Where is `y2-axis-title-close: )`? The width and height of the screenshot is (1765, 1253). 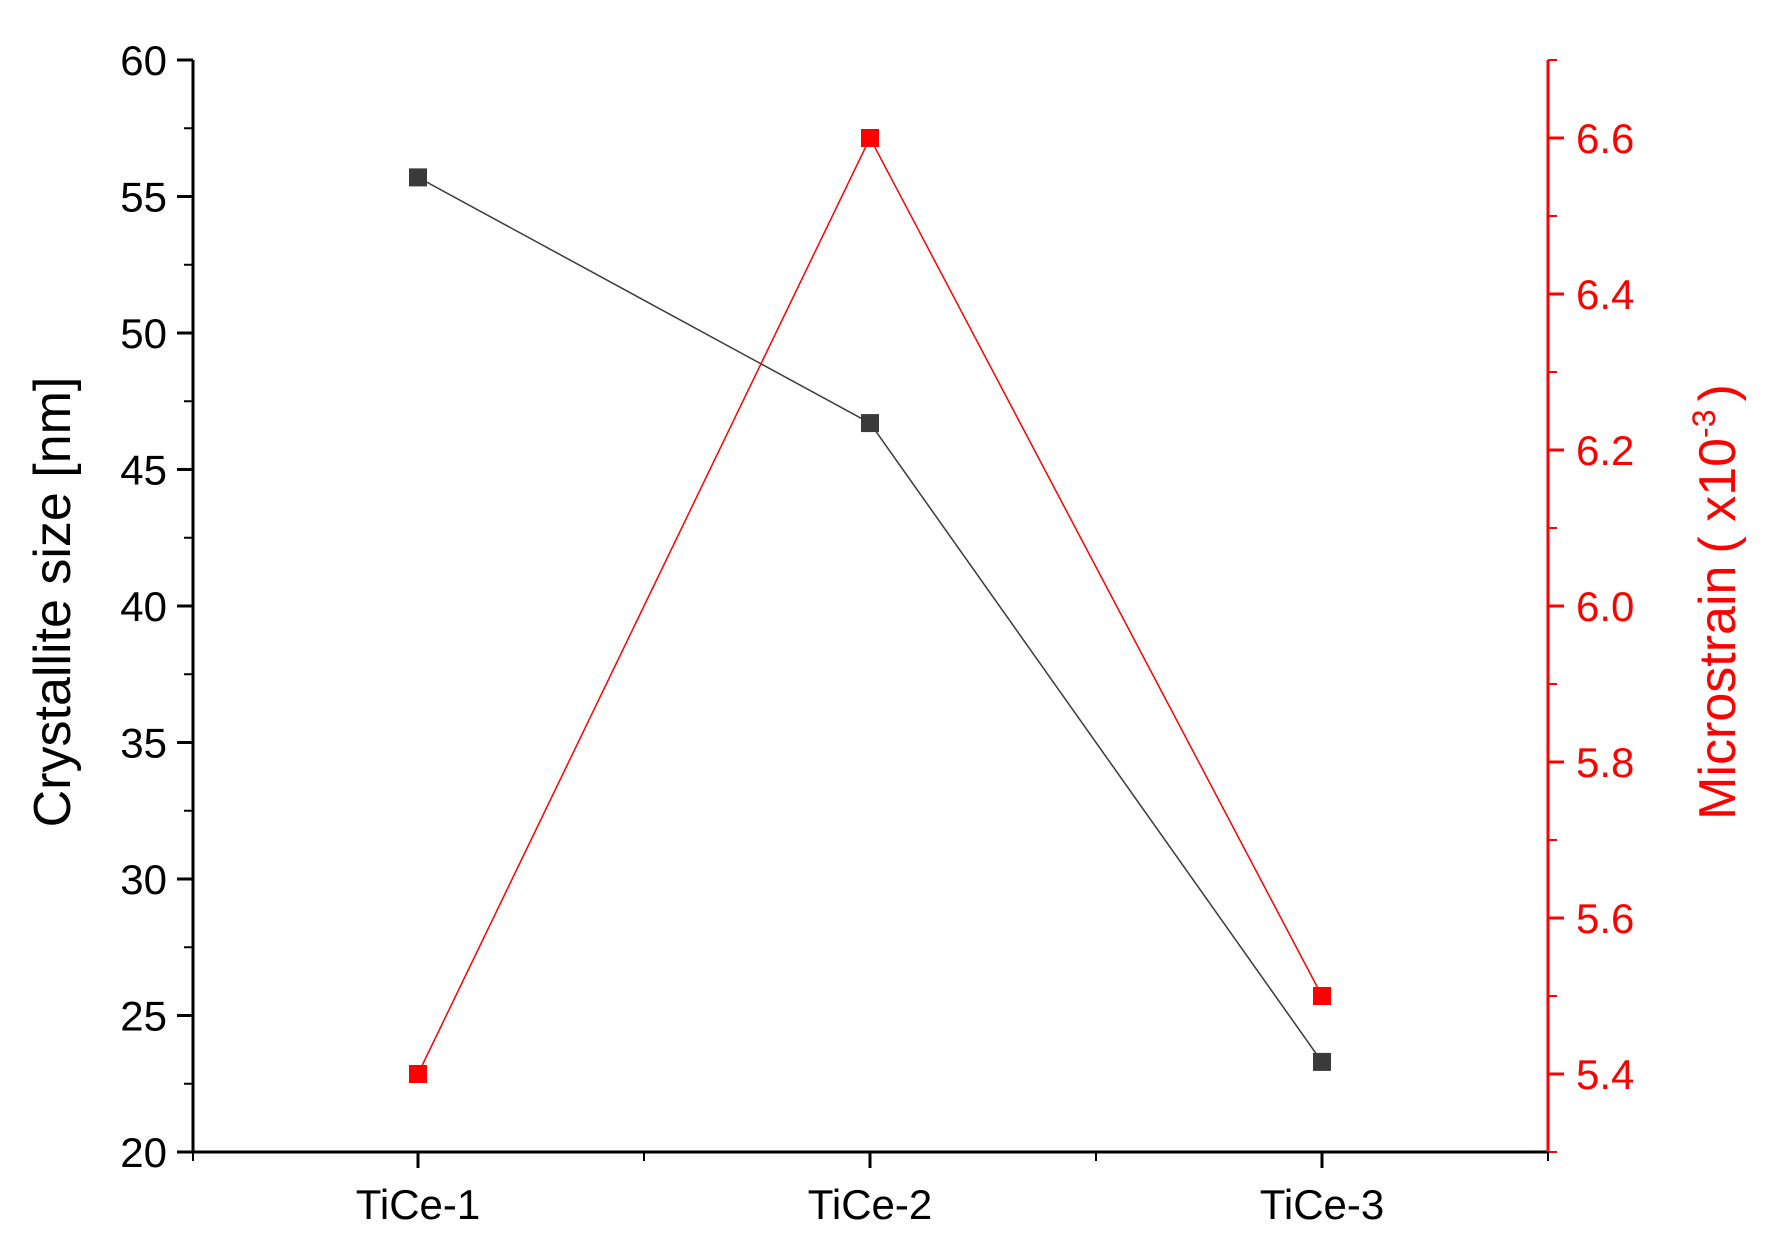
y2-axis-title-close: ) is located at coordinates (1718, 392).